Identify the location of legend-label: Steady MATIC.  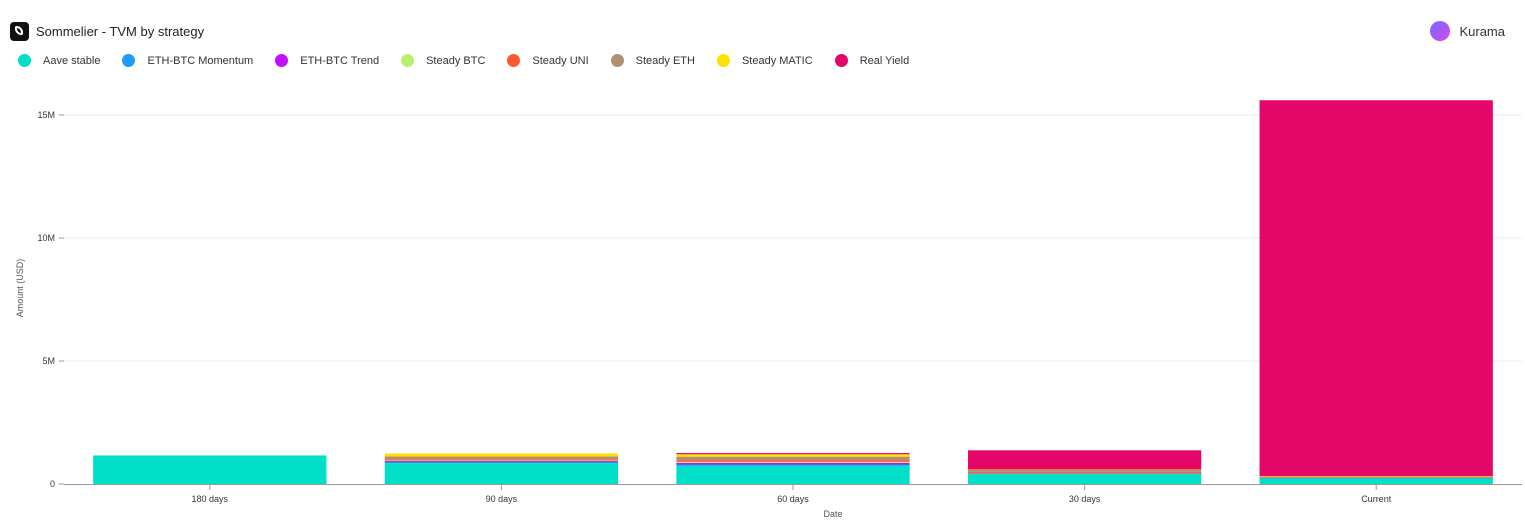
(777, 60).